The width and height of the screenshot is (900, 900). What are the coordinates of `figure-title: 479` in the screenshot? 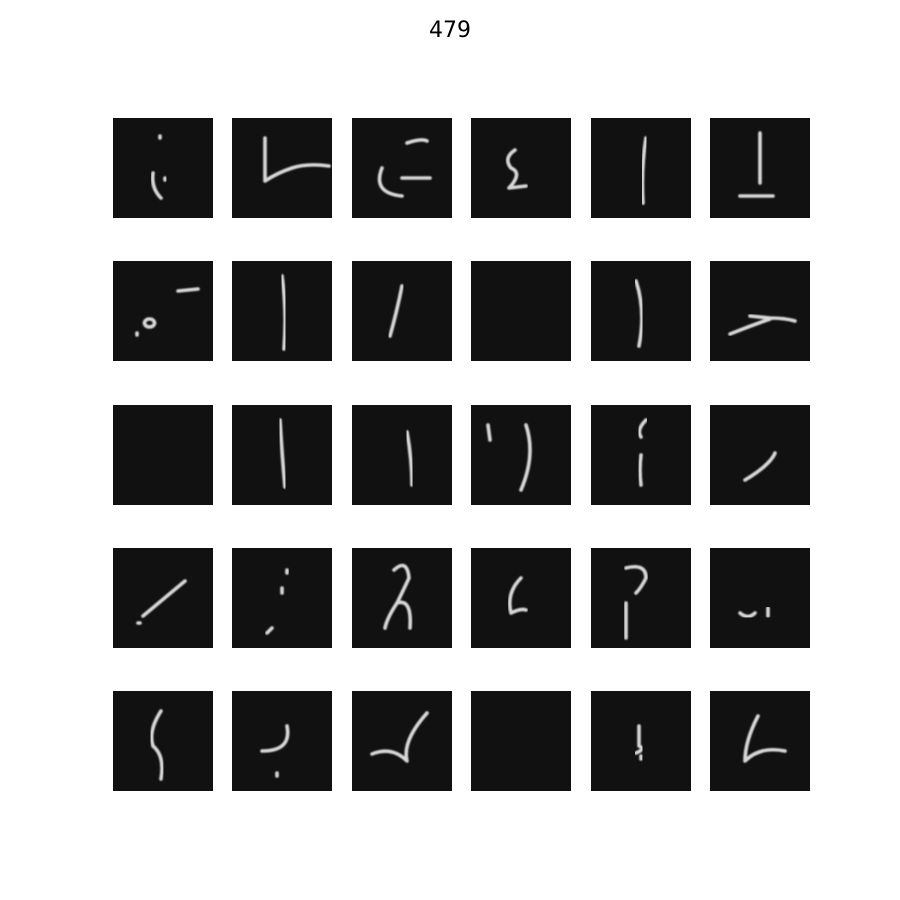 It's located at (450, 30).